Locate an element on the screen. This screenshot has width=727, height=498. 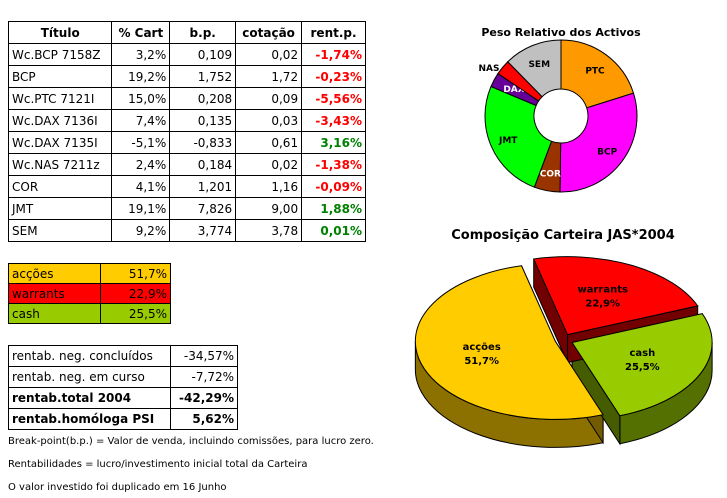
doughnut-slice-jmt is located at coordinates (518, 136).